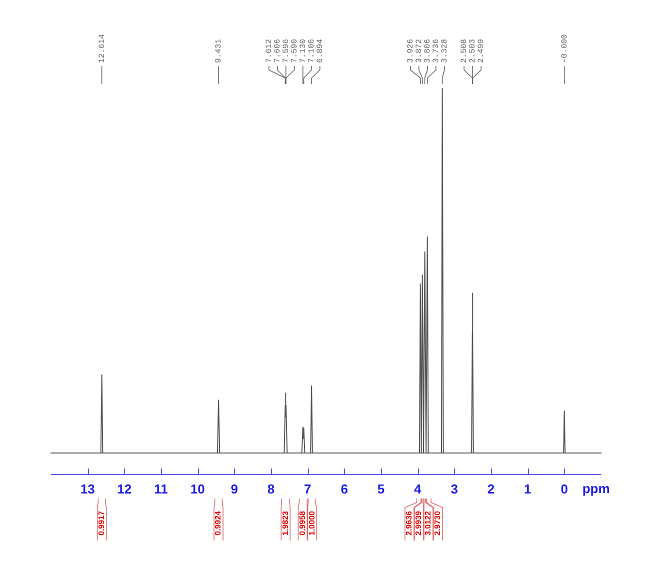  Describe the element at coordinates (269, 50) in the screenshot. I see `text: 7.612` at that location.